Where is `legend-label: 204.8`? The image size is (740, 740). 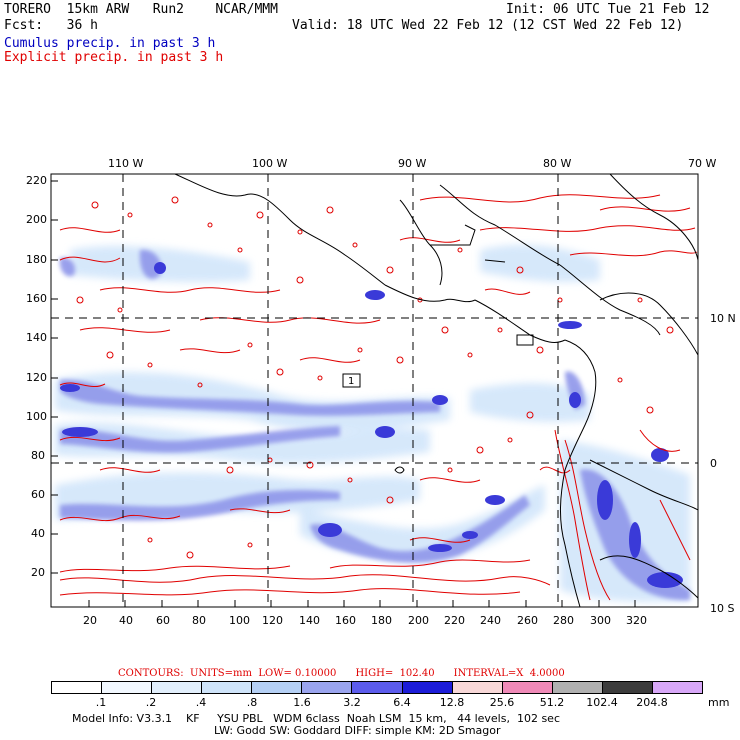 legend-label: 204.8 is located at coordinates (652, 702).